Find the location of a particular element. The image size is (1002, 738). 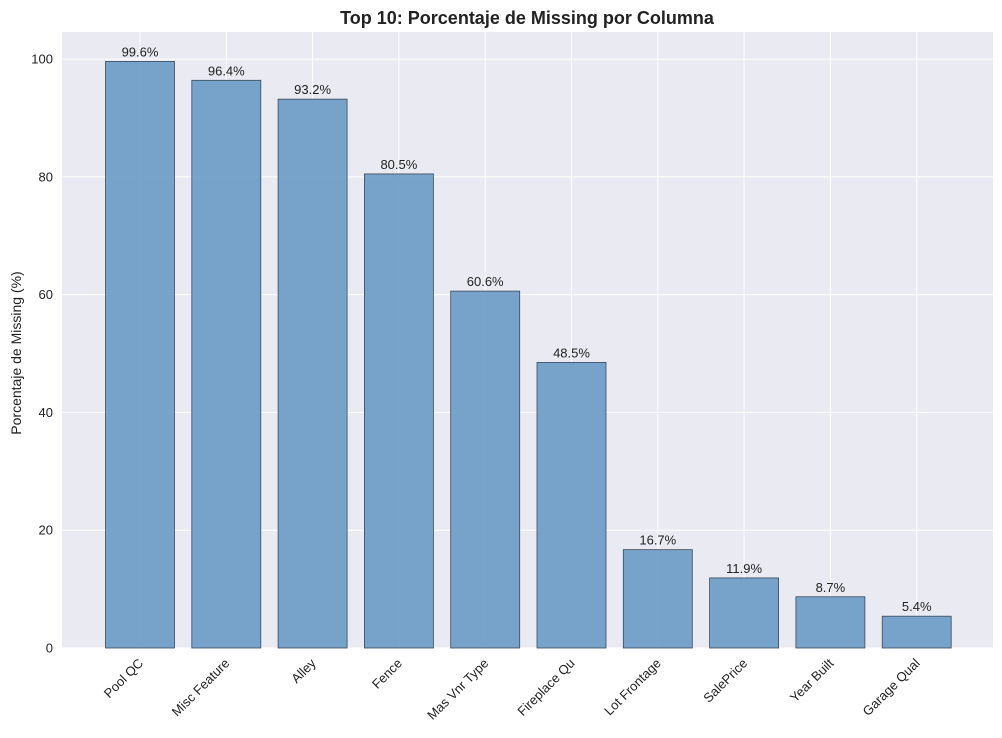

x-tick-label: Garage Qual is located at coordinates (891, 686).